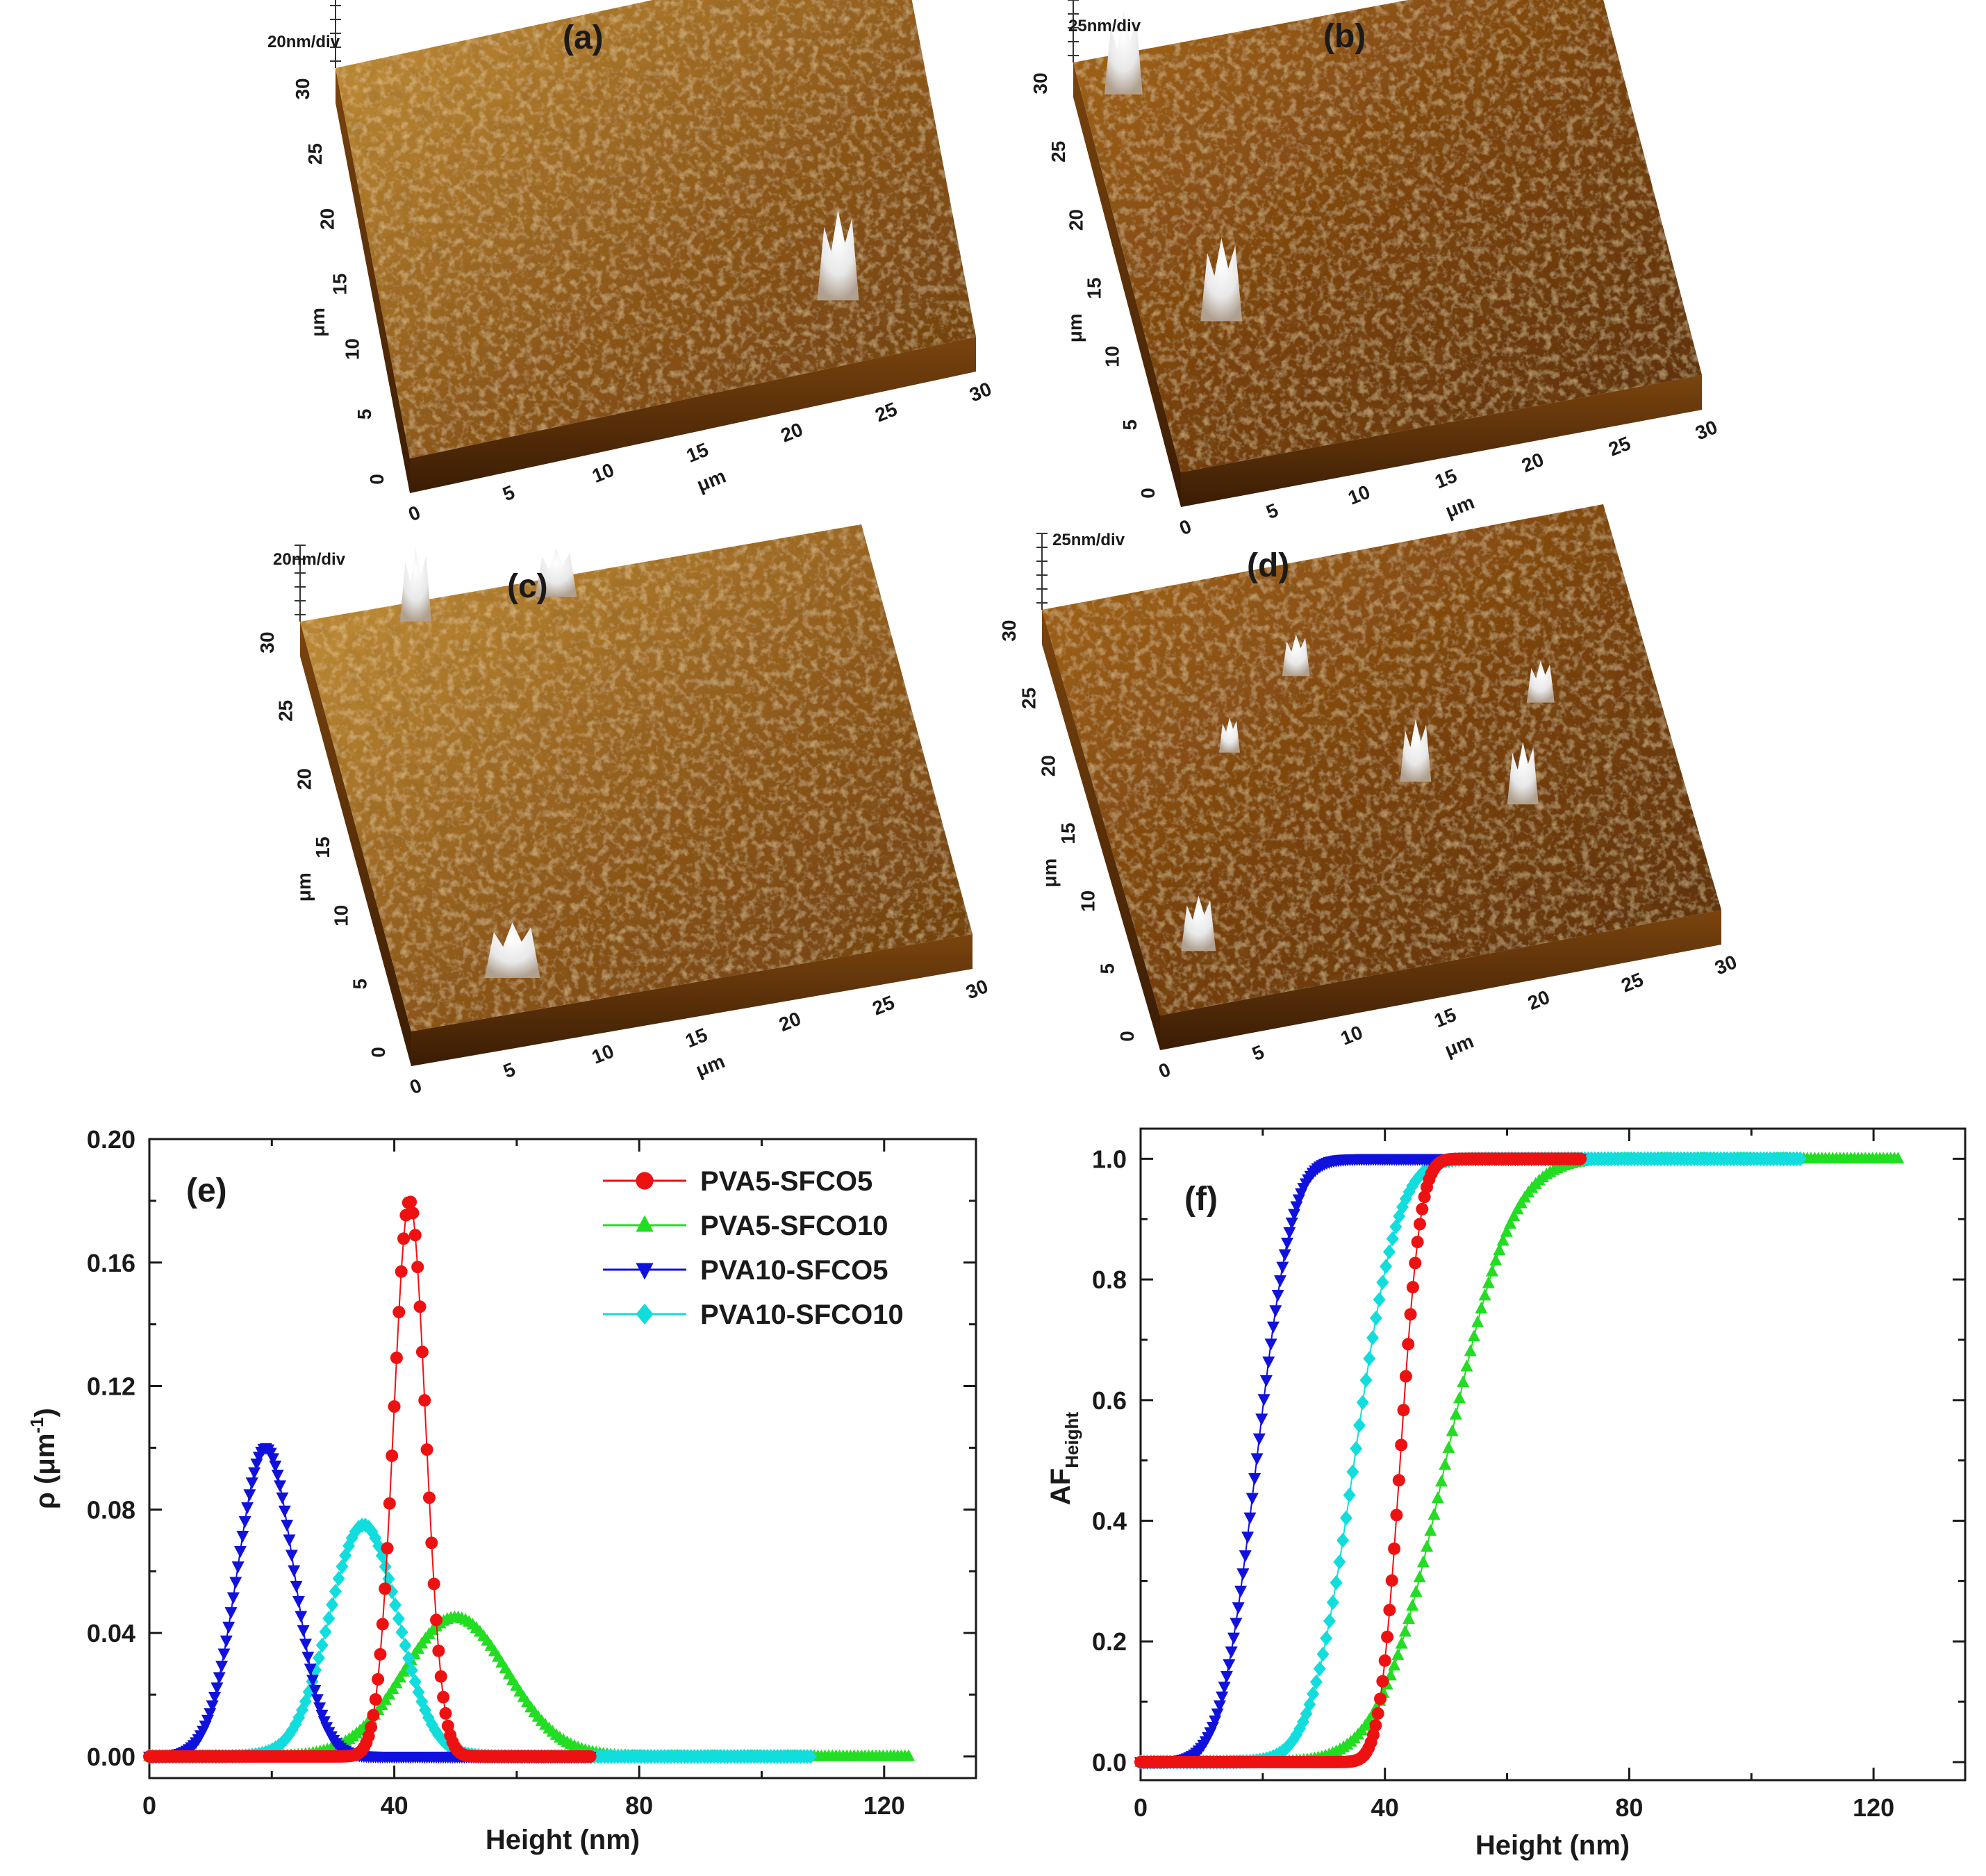 The width and height of the screenshot is (1986, 1876). What do you see at coordinates (636, 778) in the screenshot?
I see `afm-surface-texture` at bounding box center [636, 778].